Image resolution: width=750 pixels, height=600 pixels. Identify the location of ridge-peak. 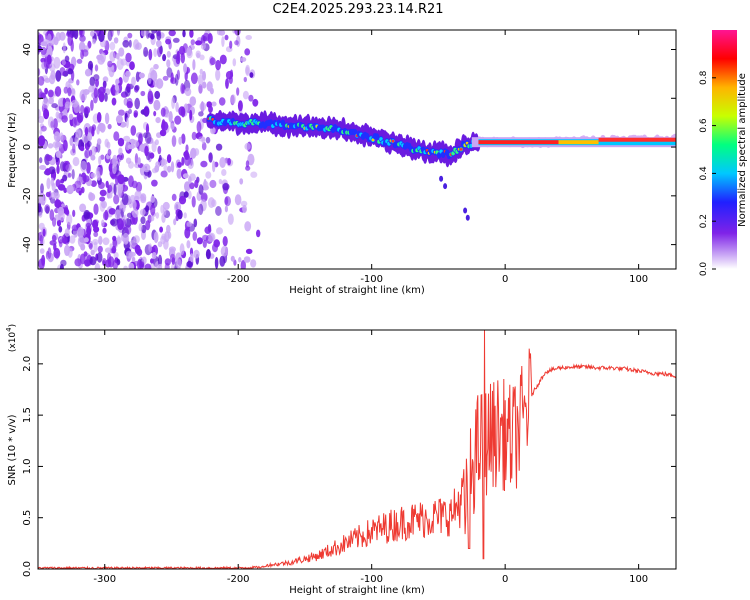
(461, 149).